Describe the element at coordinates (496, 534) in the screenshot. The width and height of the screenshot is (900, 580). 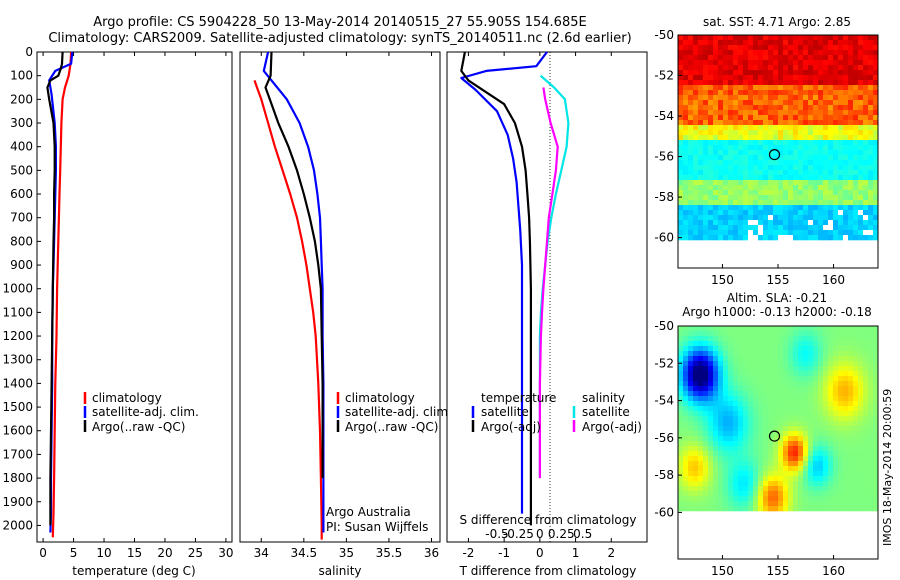
I see `x-top-tick-label: -0.5` at that location.